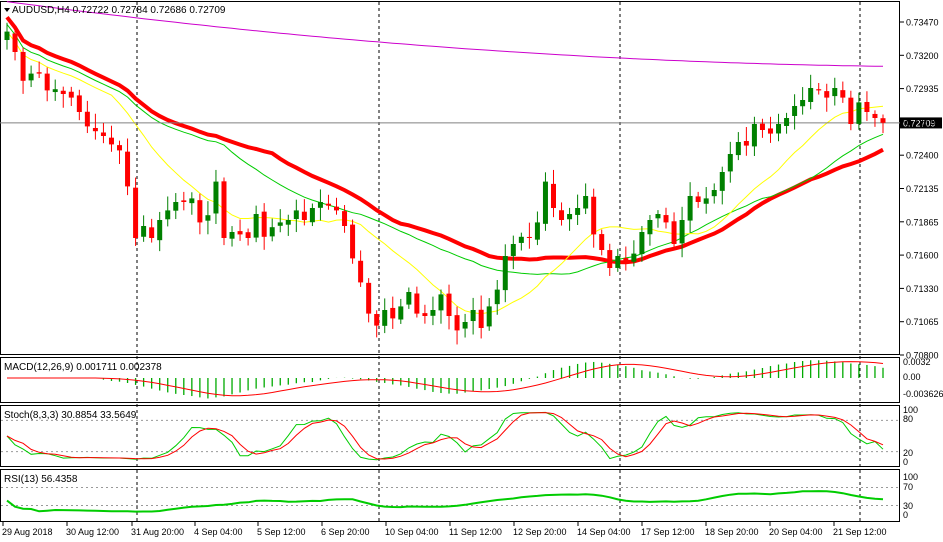 The width and height of the screenshot is (943, 542). Describe the element at coordinates (83, 367) in the screenshot. I see `macd-title: MACD(12,26,9) 0.001711 0.002378` at that location.